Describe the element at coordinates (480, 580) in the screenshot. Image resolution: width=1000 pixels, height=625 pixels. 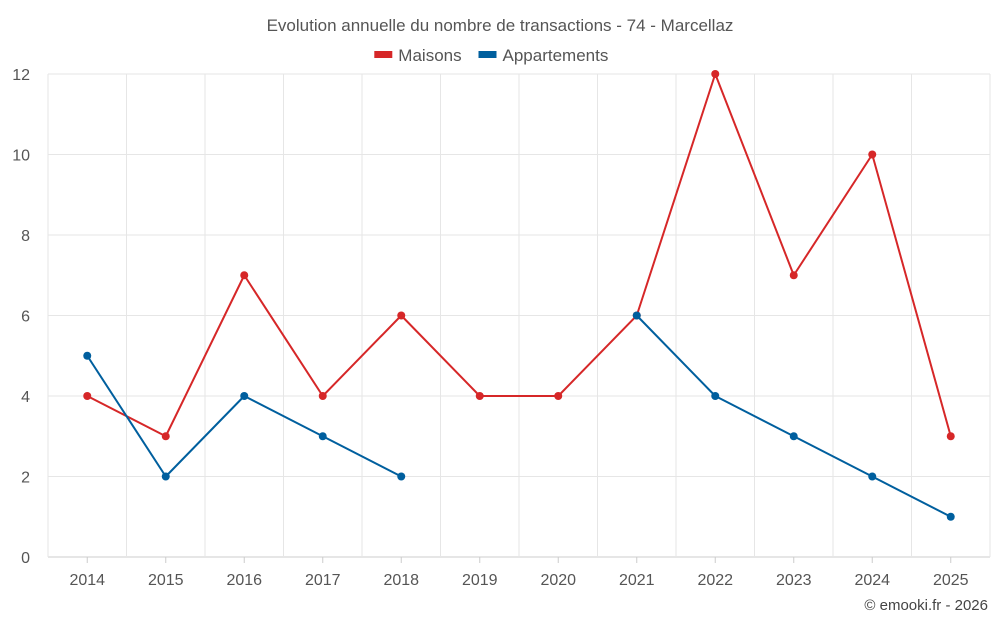
I see `x-tick-label: 2019` at that location.